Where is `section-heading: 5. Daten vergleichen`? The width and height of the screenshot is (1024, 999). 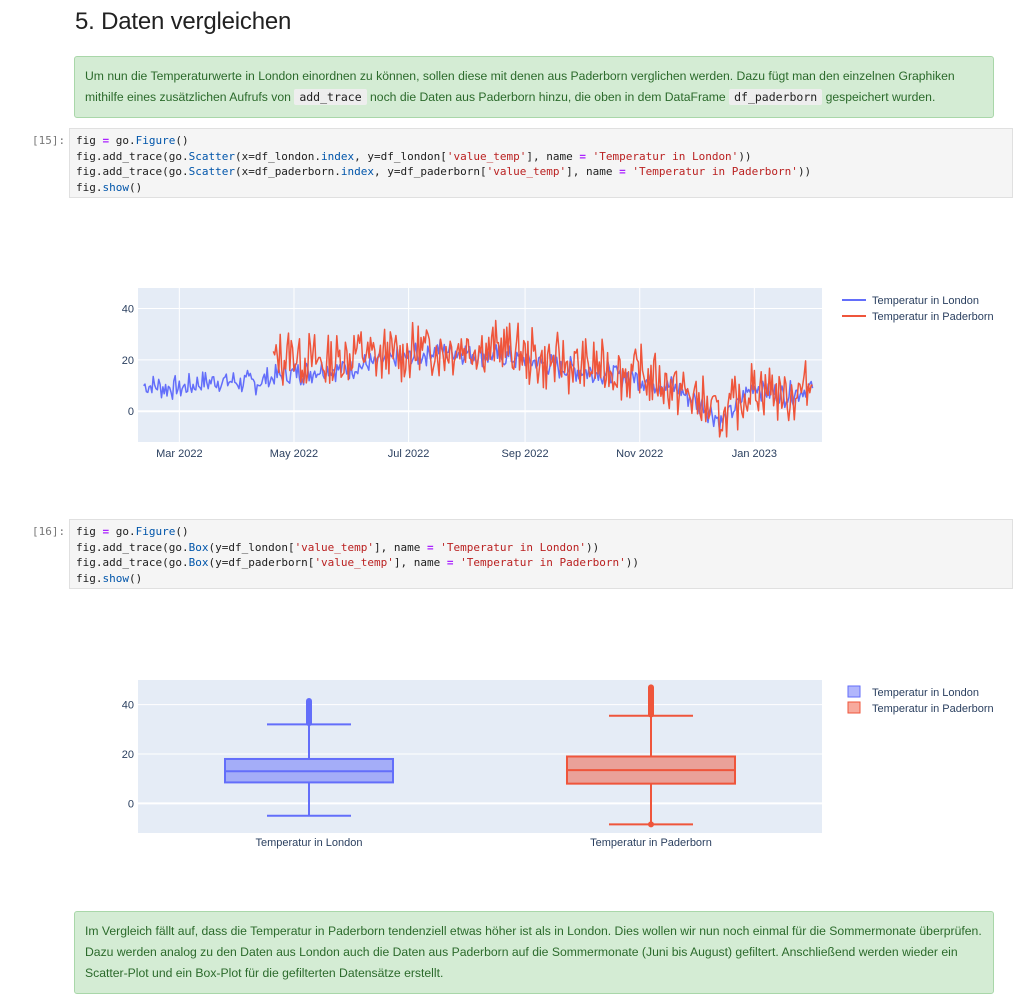
section-heading: 5. Daten vergleichen is located at coordinates (183, 21).